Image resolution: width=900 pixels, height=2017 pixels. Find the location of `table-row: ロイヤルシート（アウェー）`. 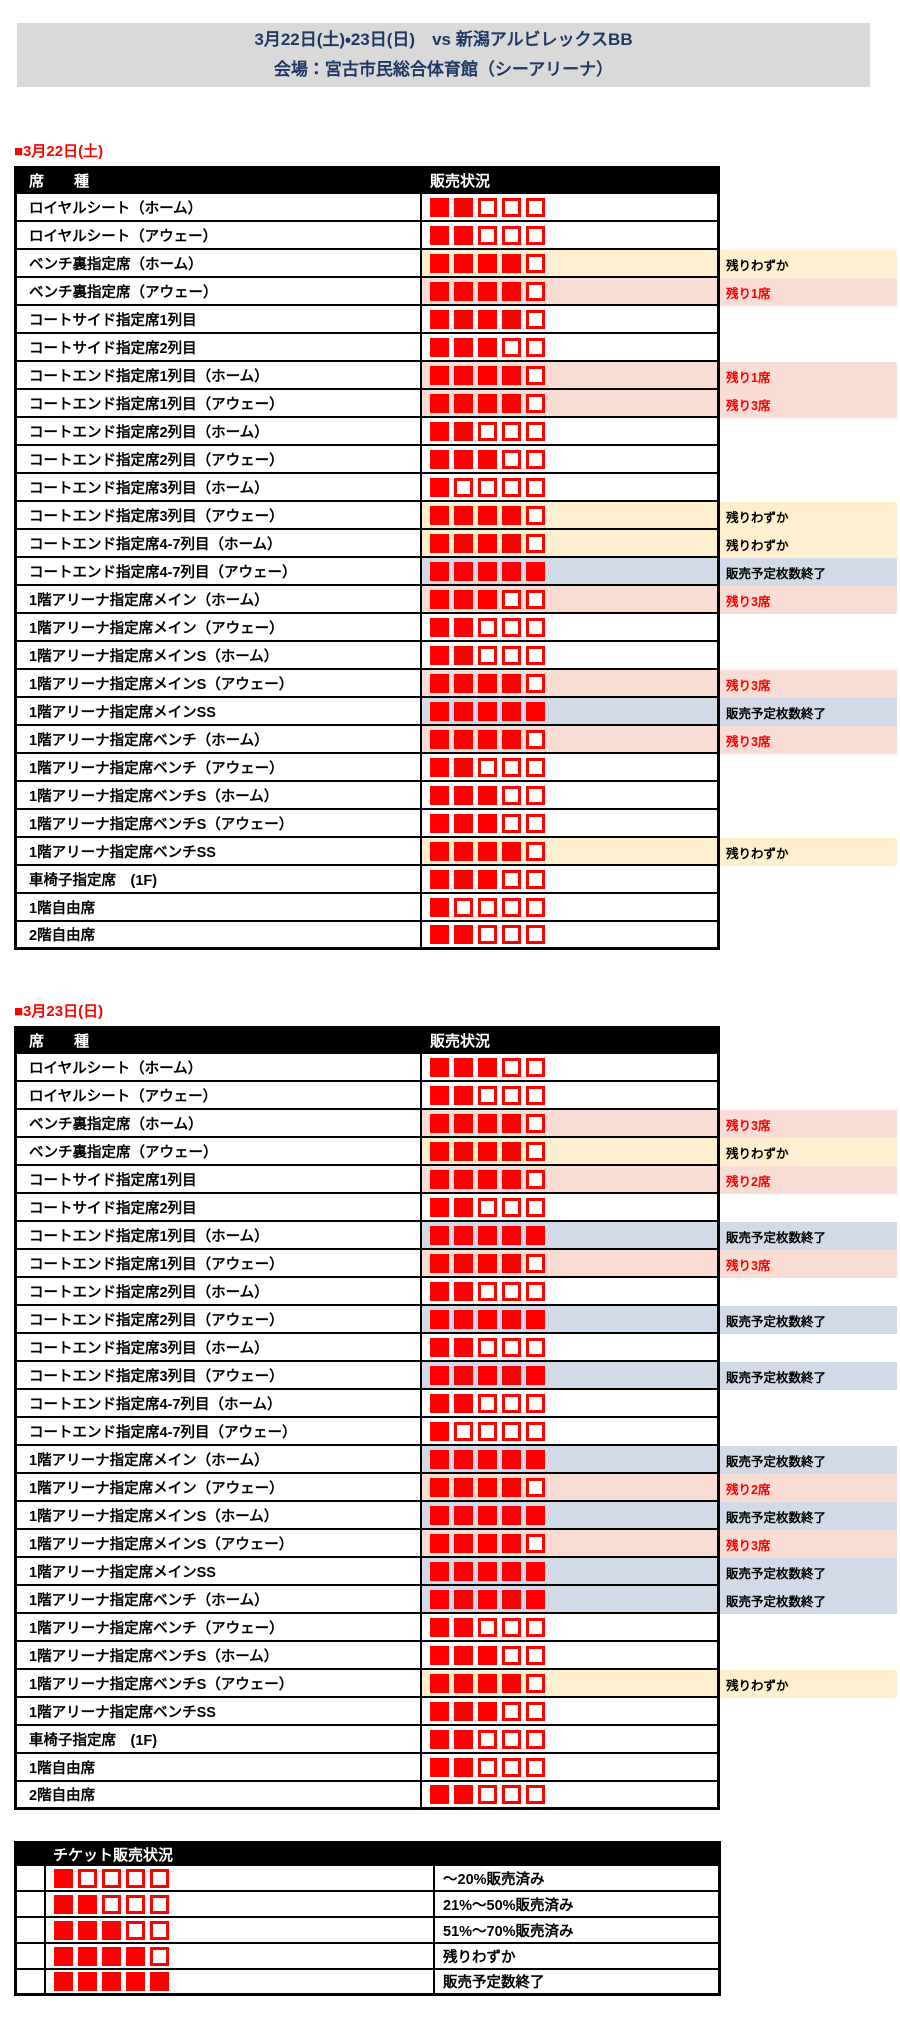

table-row: ロイヤルシート（アウェー） is located at coordinates (457, 236).